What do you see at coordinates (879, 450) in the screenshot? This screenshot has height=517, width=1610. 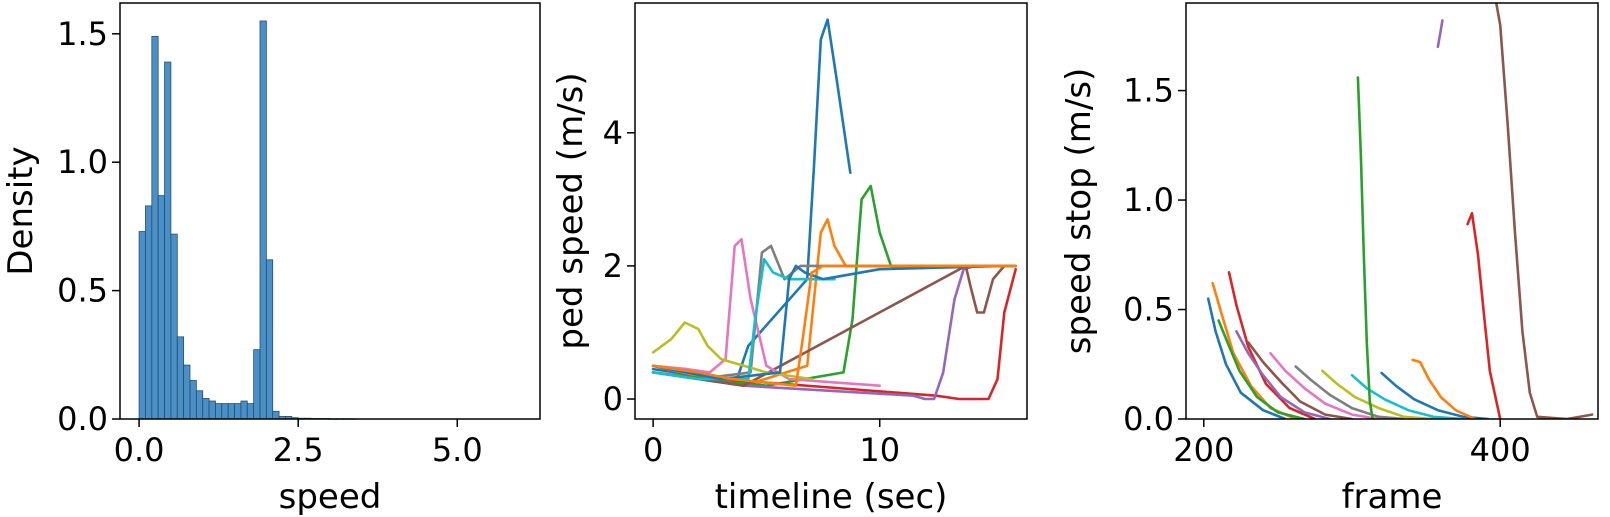 I see `x-tick-label: 10` at bounding box center [879, 450].